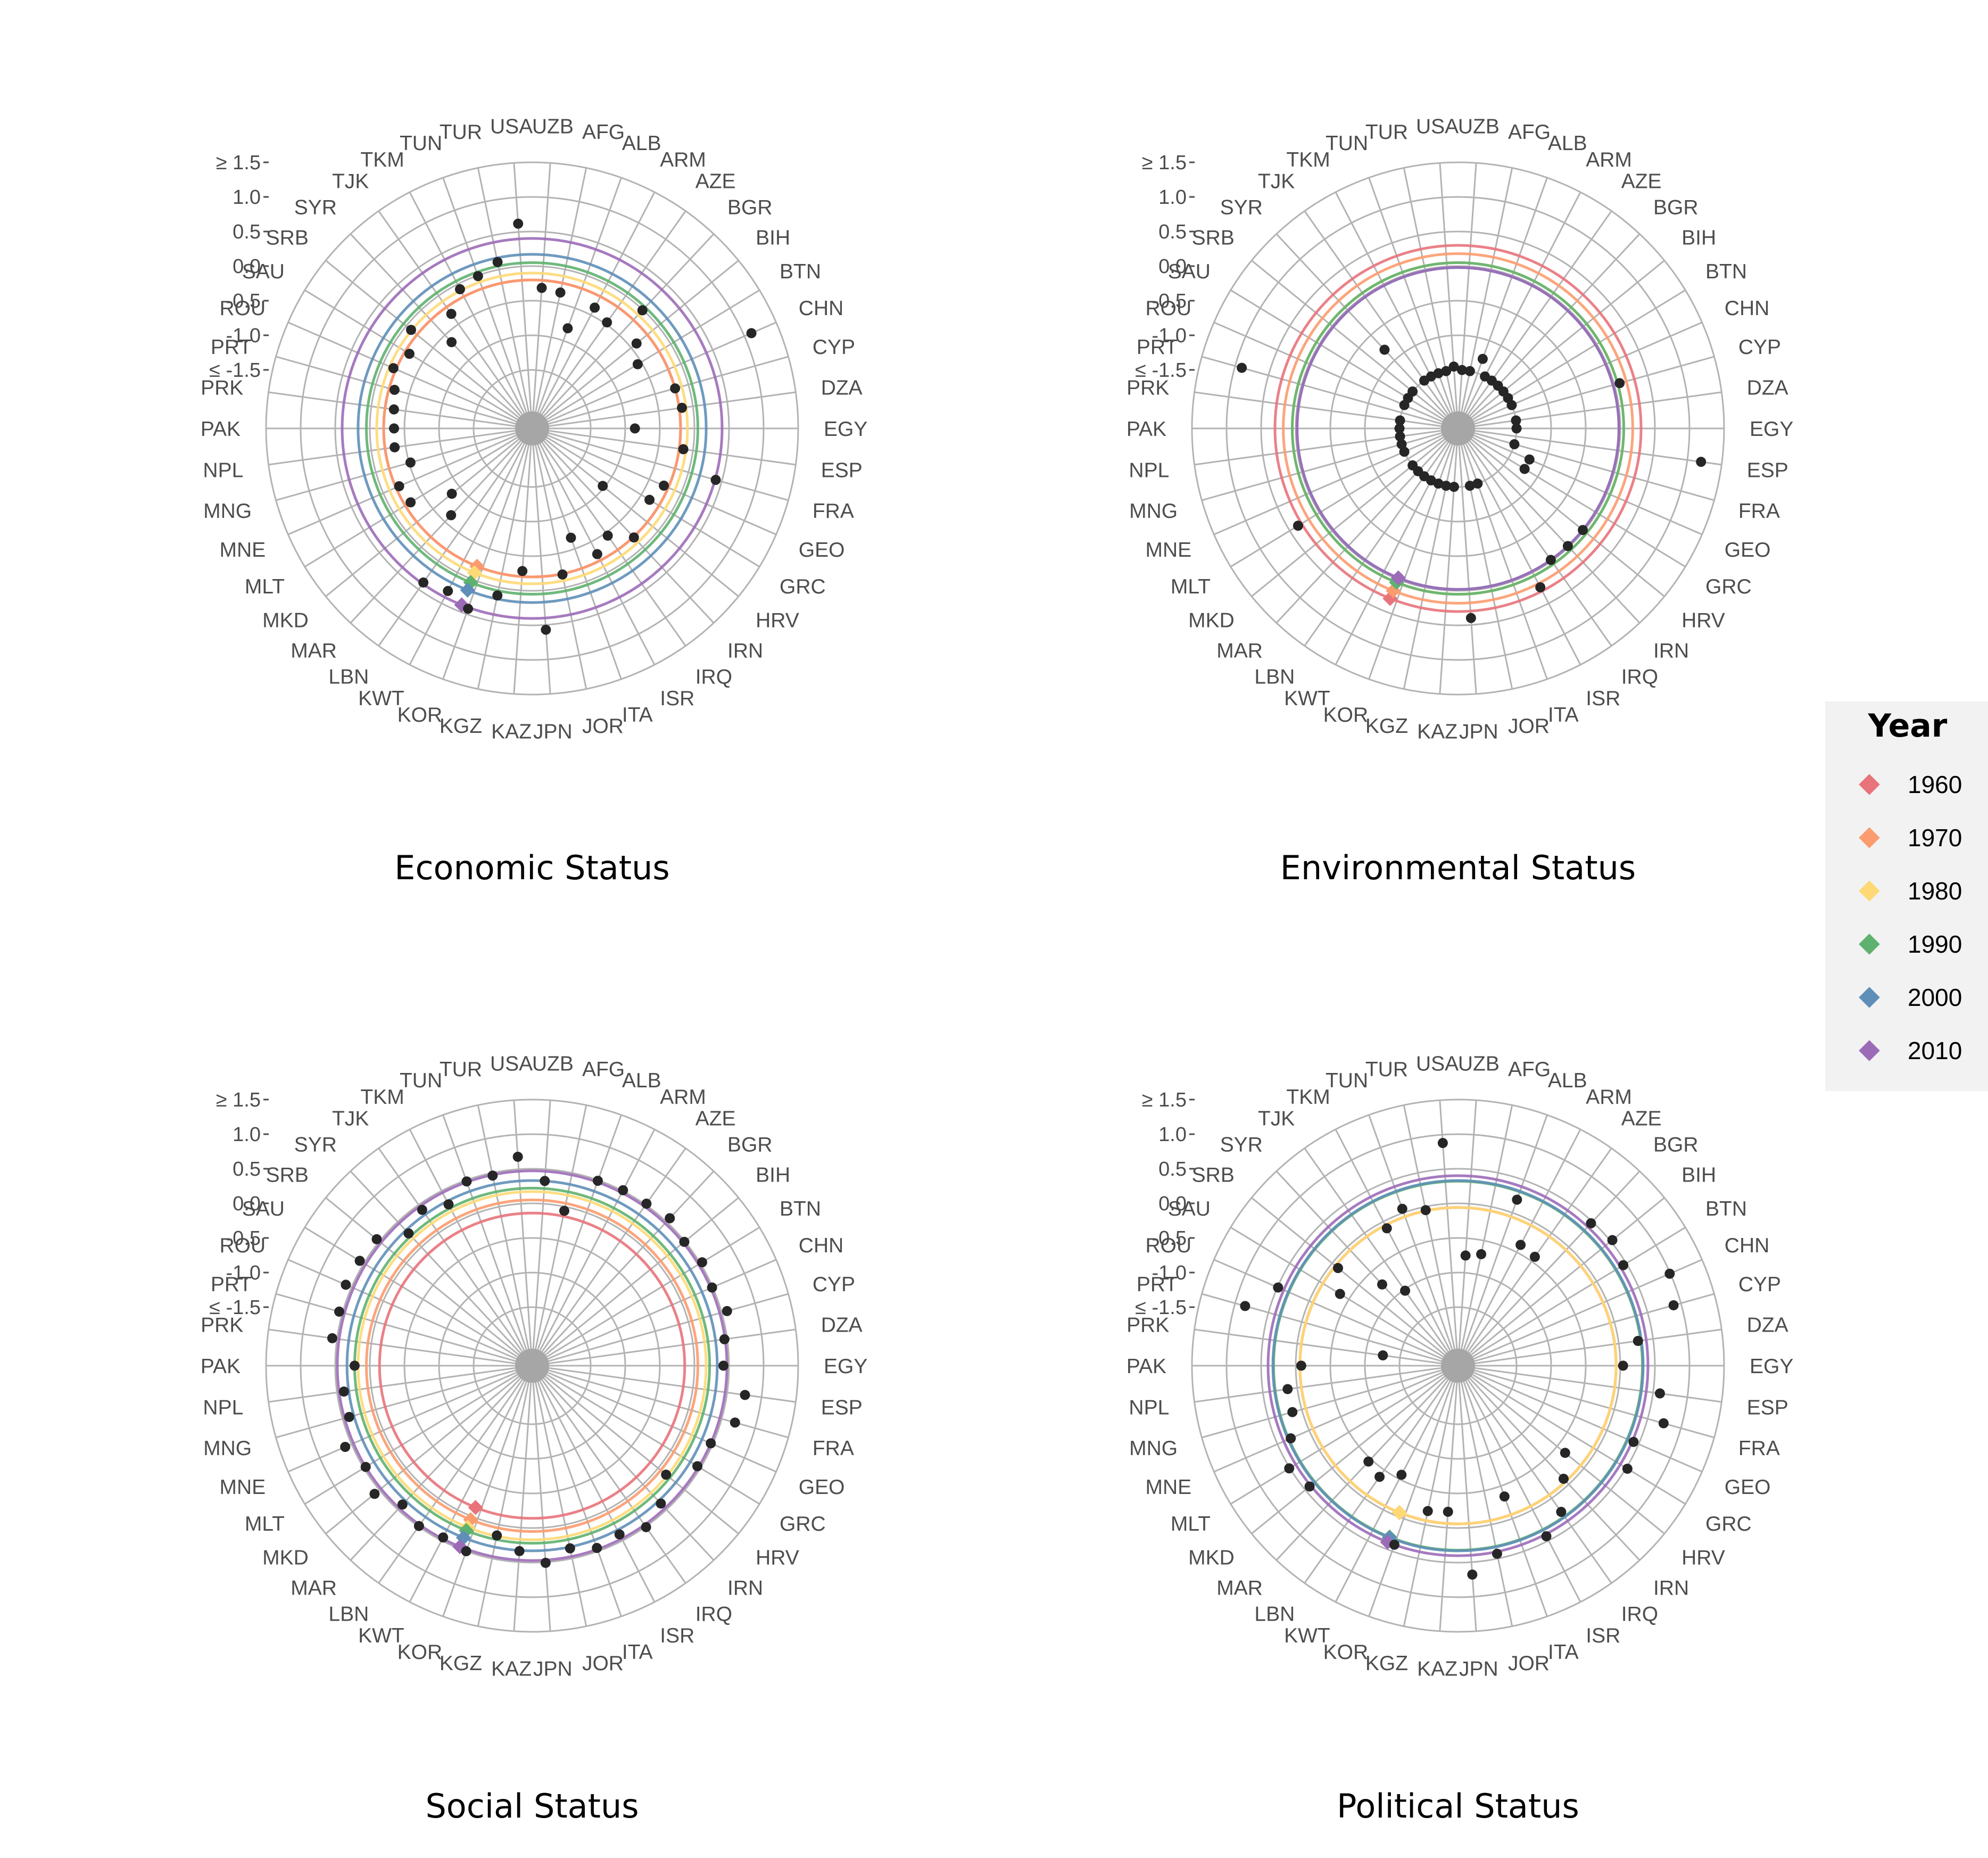  I want to click on country-label-irn: IRN, so click(1671, 1589).